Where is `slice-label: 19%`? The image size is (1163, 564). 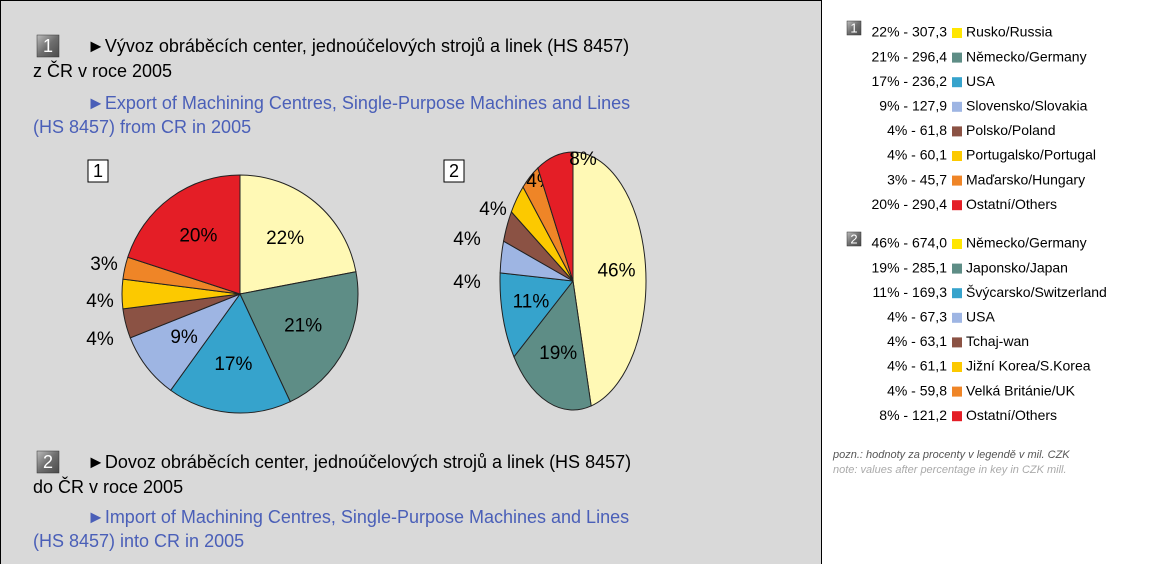 slice-label: 19% is located at coordinates (558, 353).